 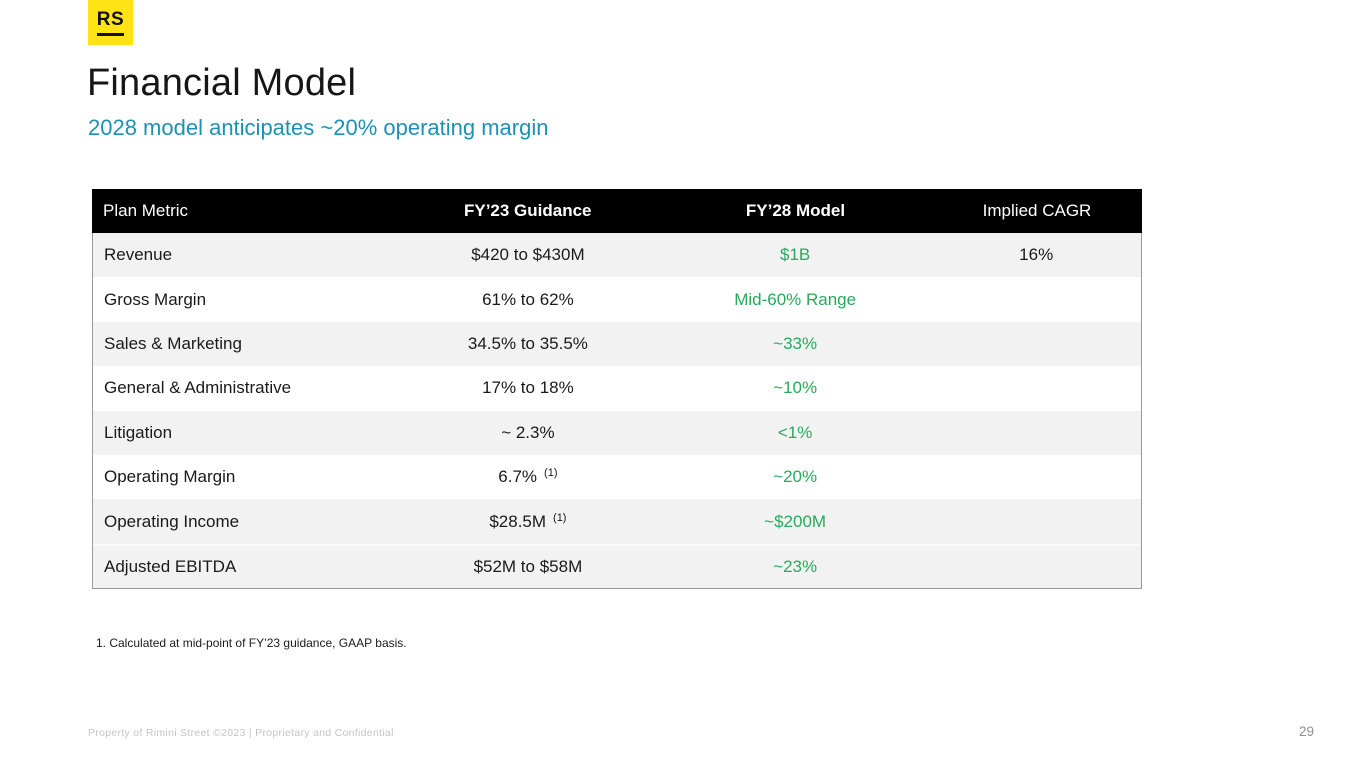 I want to click on metric-label: Operating Income, so click(x=172, y=521).